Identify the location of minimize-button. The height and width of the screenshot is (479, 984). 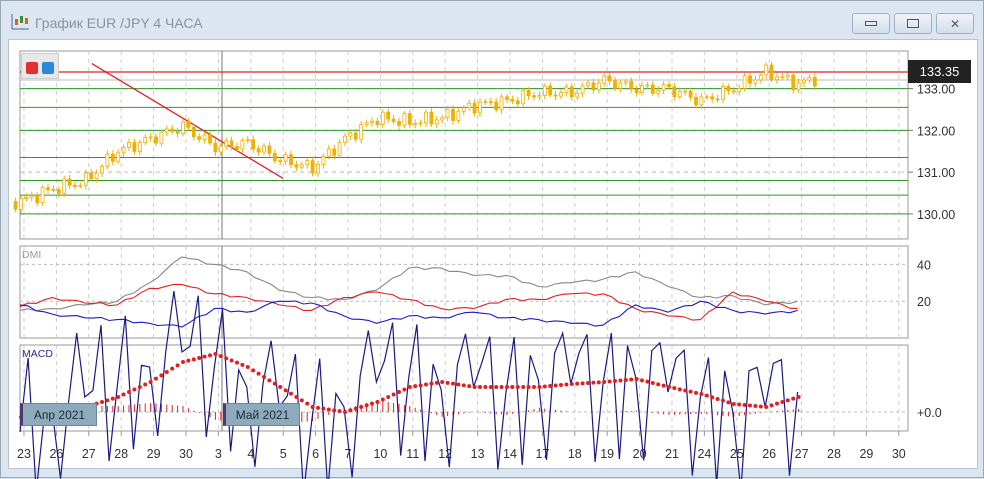
(871, 23).